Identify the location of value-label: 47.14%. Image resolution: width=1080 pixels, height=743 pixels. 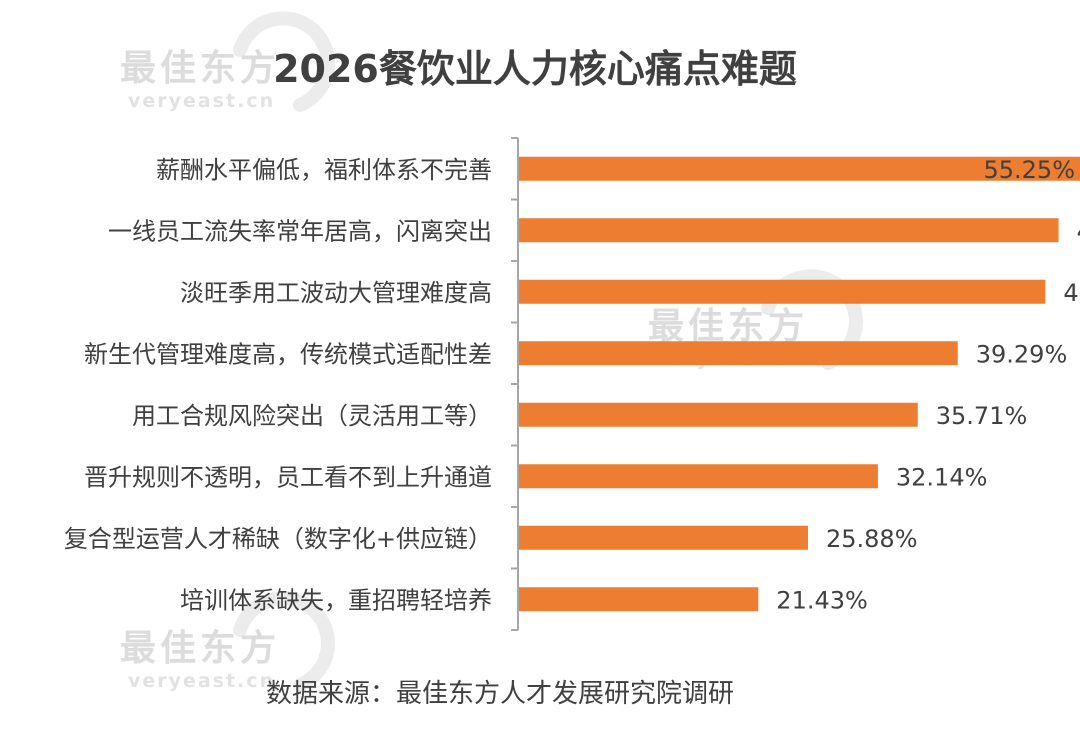
(1071, 293).